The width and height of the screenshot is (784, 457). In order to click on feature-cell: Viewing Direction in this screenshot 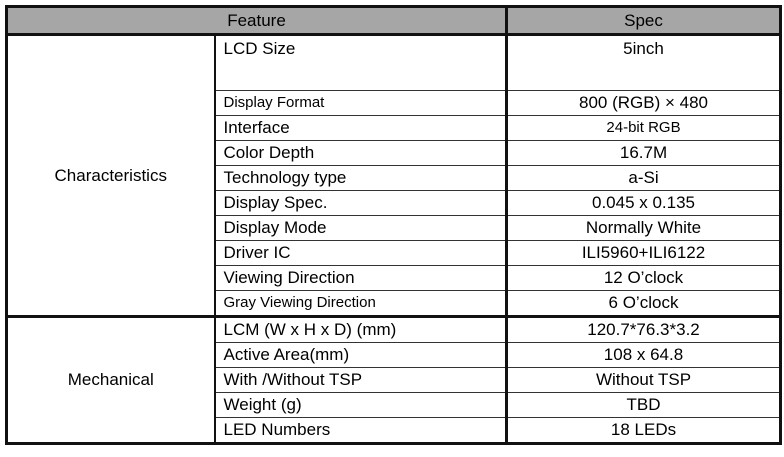, I will do `click(360, 278)`.